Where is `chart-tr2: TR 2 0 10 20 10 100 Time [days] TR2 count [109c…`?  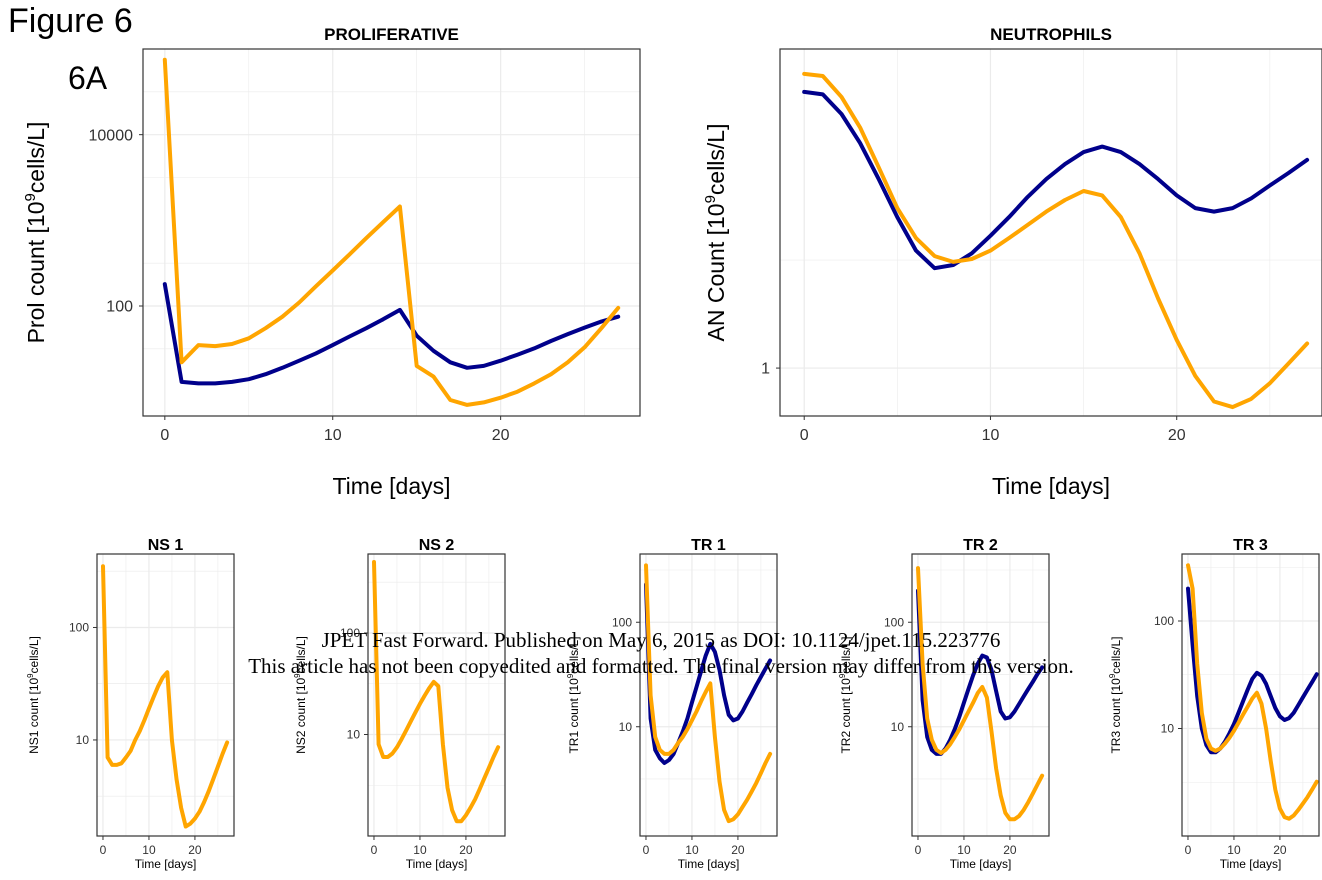
chart-tr2: TR 2 0 10 20 10 100 Time [days] TR2 count [109c… is located at coordinates (944, 704).